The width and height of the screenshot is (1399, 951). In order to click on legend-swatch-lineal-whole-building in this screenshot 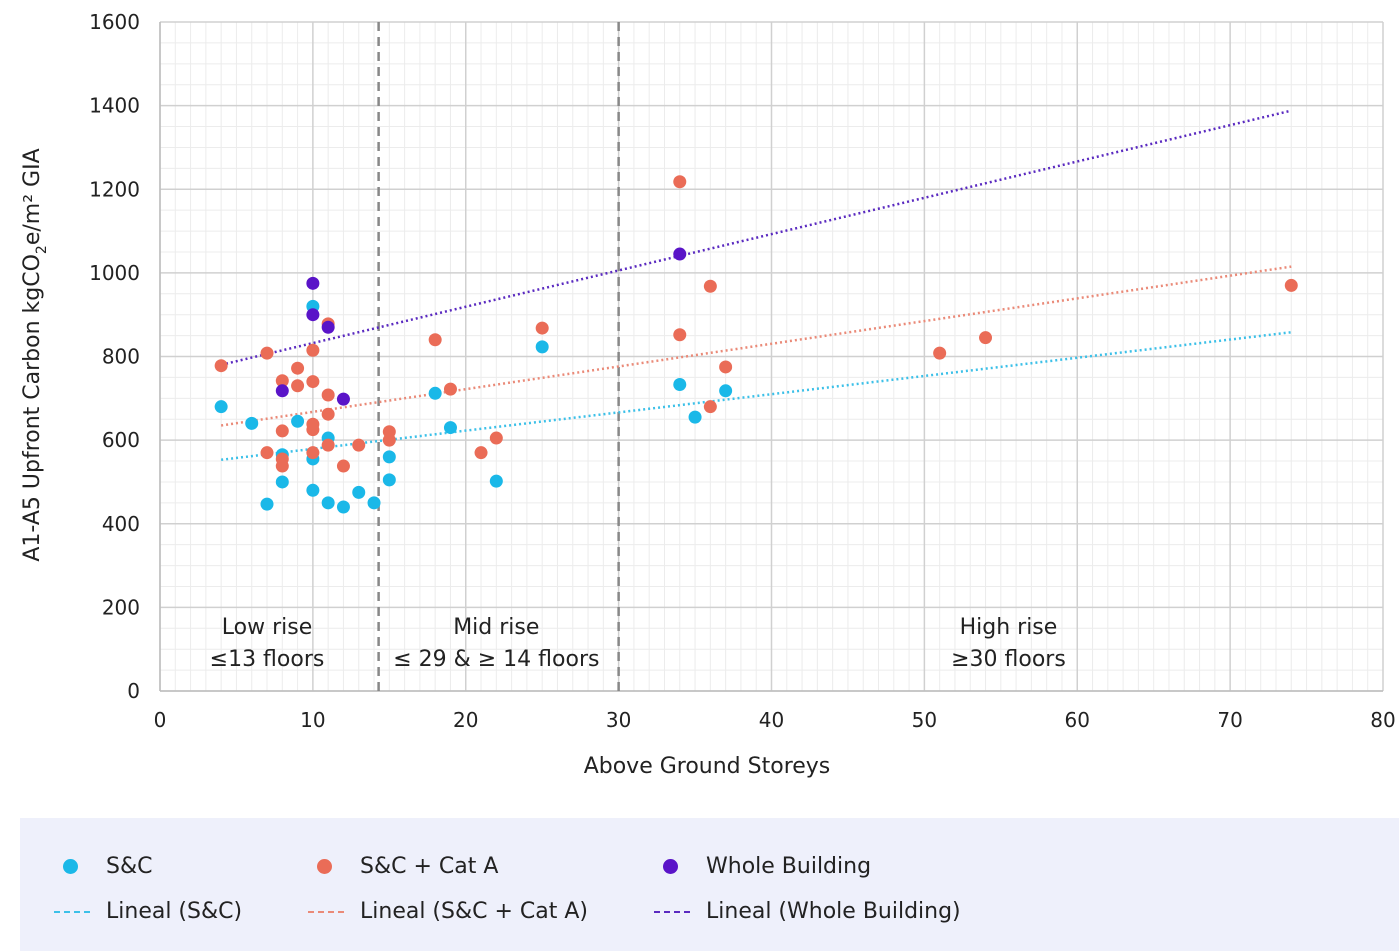, I will do `click(672, 911)`.